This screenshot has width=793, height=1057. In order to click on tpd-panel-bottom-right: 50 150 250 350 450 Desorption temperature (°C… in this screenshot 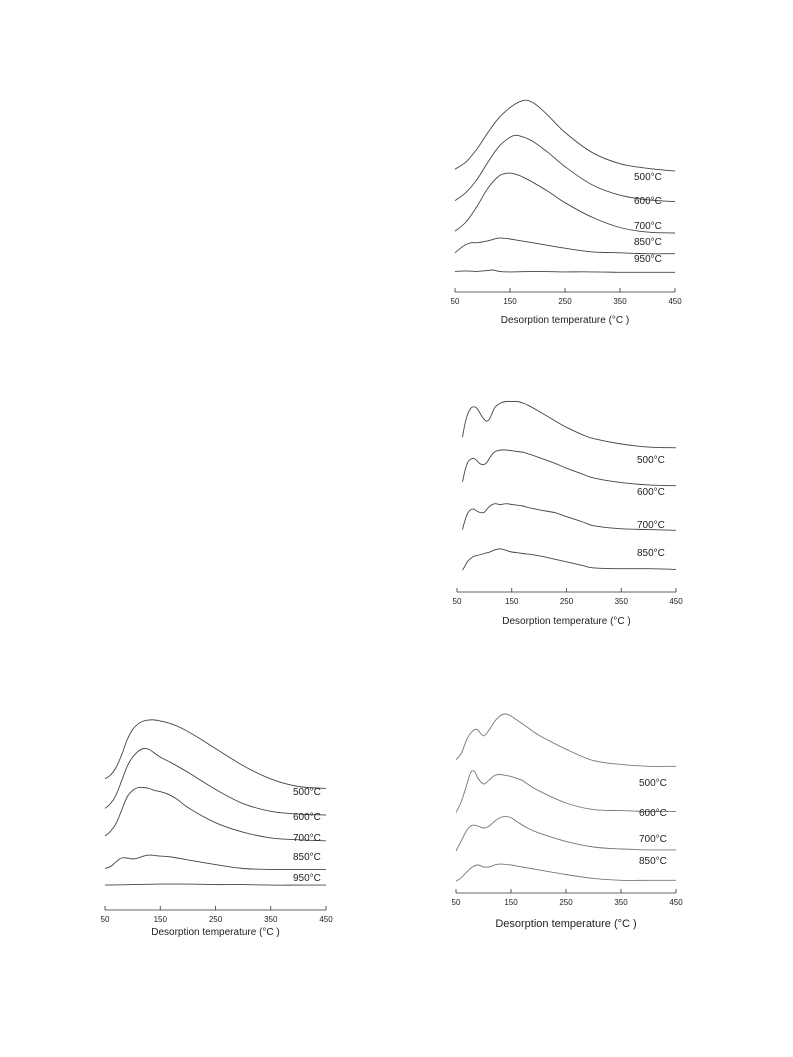, I will do `click(567, 821)`.